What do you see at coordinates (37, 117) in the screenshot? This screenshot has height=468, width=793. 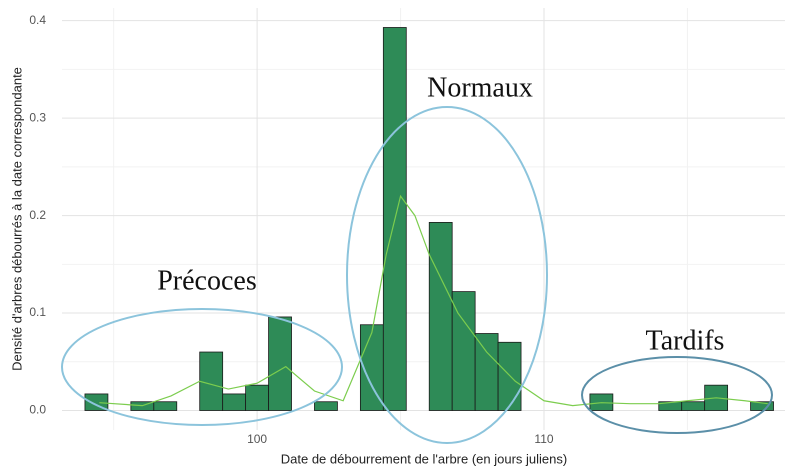 I see `y-tick-label: 0.3` at bounding box center [37, 117].